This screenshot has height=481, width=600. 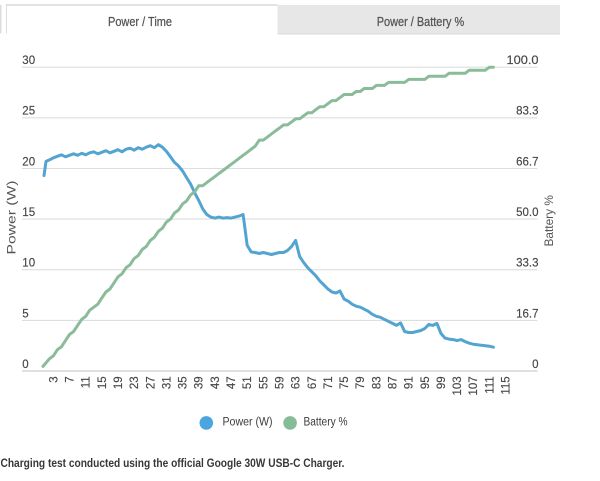 What do you see at coordinates (119, 382) in the screenshot?
I see `svg-text: 19` at bounding box center [119, 382].